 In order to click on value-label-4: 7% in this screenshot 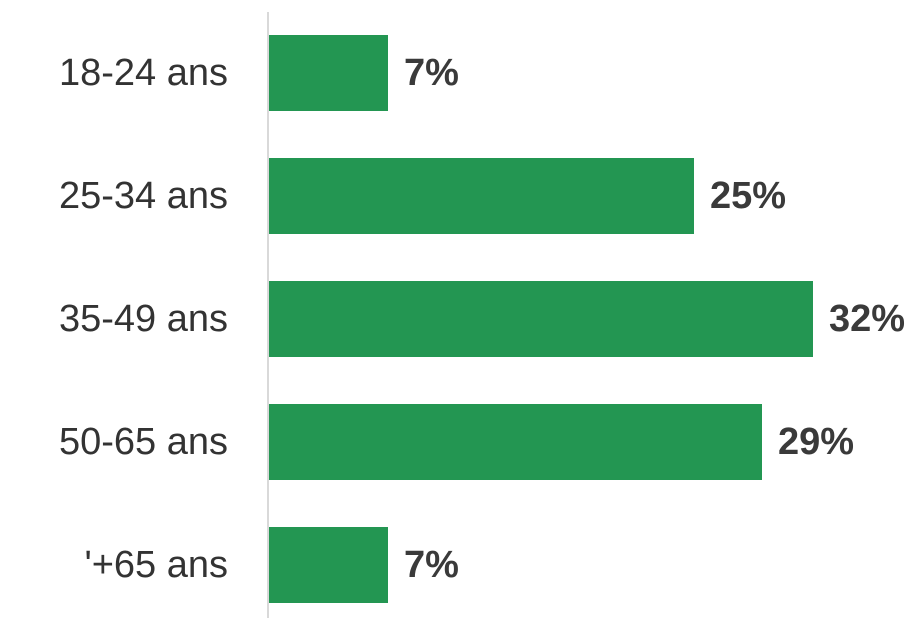, I will do `click(431, 565)`.